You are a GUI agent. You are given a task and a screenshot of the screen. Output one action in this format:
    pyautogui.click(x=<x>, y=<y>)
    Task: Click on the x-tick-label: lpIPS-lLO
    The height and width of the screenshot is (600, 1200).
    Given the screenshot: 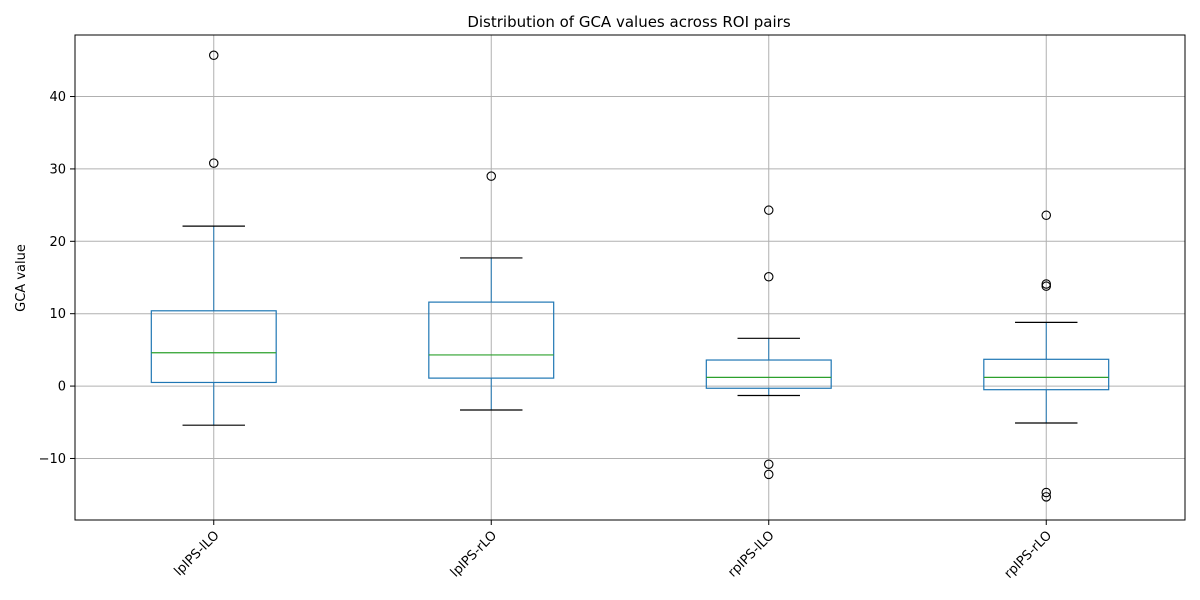 What is the action you would take?
    pyautogui.click(x=197, y=553)
    